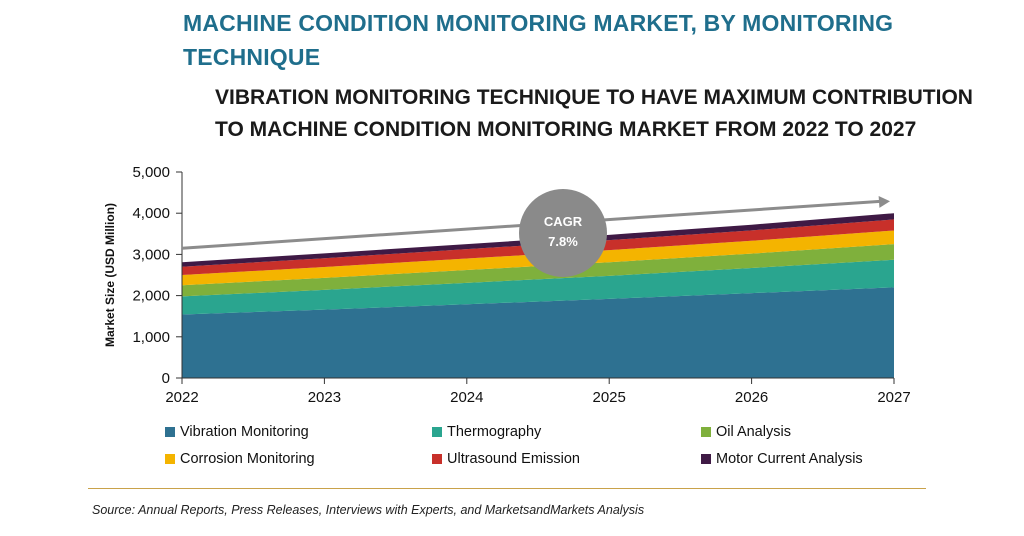 This screenshot has height=536, width=1024. What do you see at coordinates (324, 397) in the screenshot?
I see `x-tick-label: 2023` at bounding box center [324, 397].